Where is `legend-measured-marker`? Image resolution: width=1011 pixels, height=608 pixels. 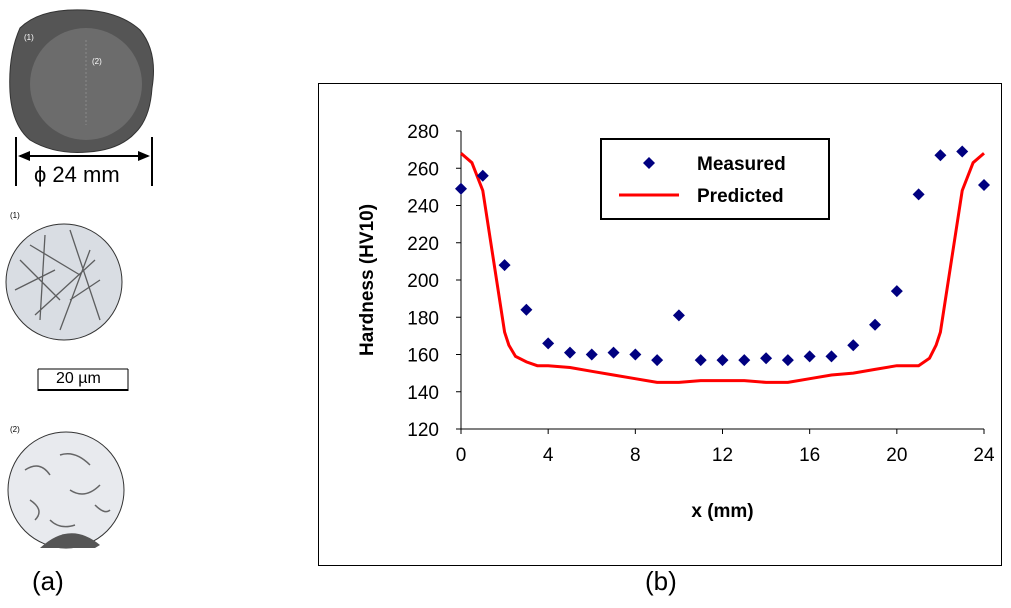 legend-measured-marker is located at coordinates (649, 163).